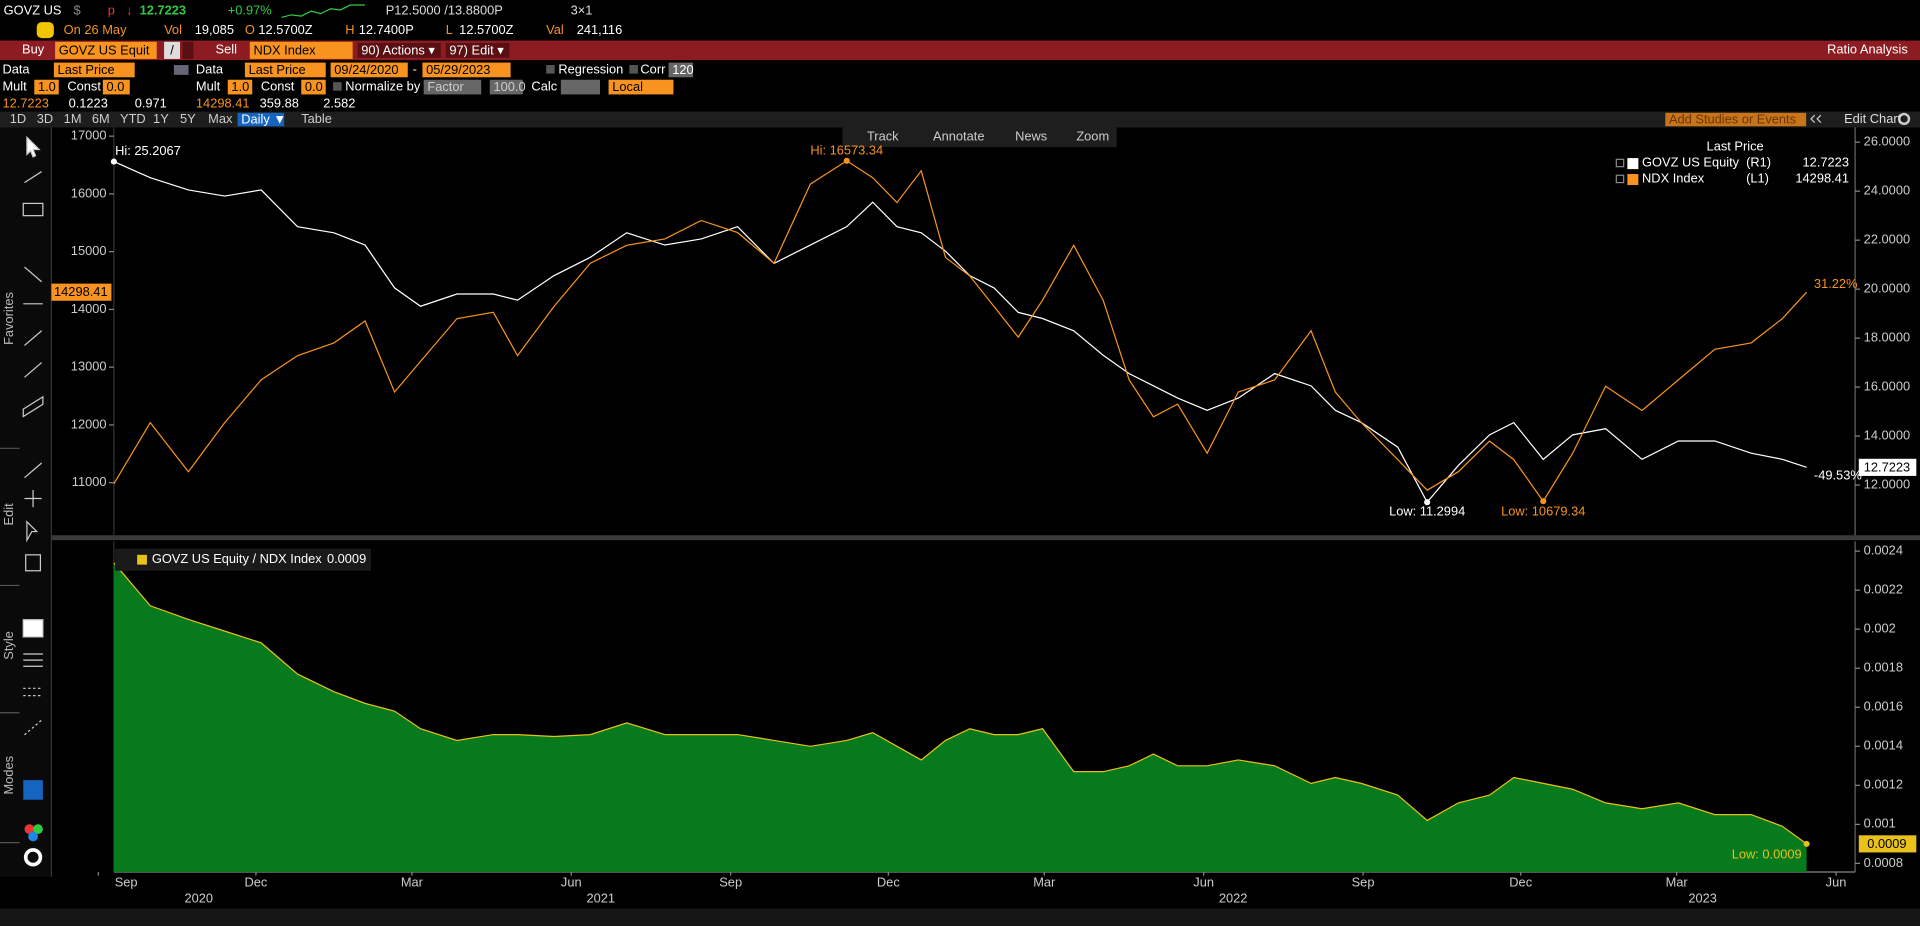 This screenshot has height=926, width=1920. Describe the element at coordinates (1873, 118) in the screenshot. I see `edit-chart-button: Edit Chart` at that location.